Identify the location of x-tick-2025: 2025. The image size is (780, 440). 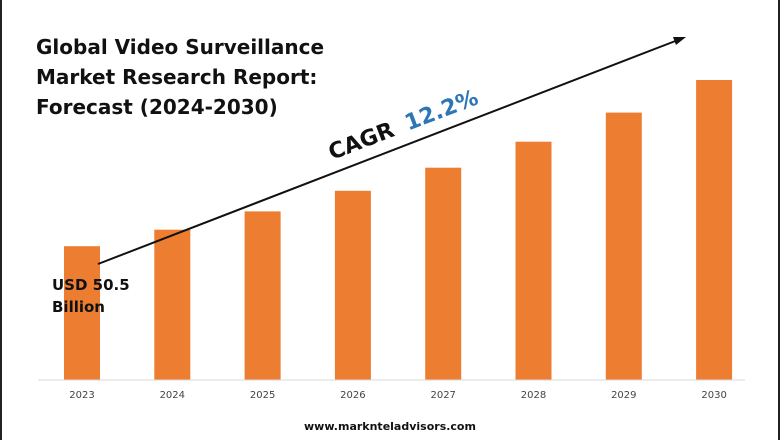
(262, 395).